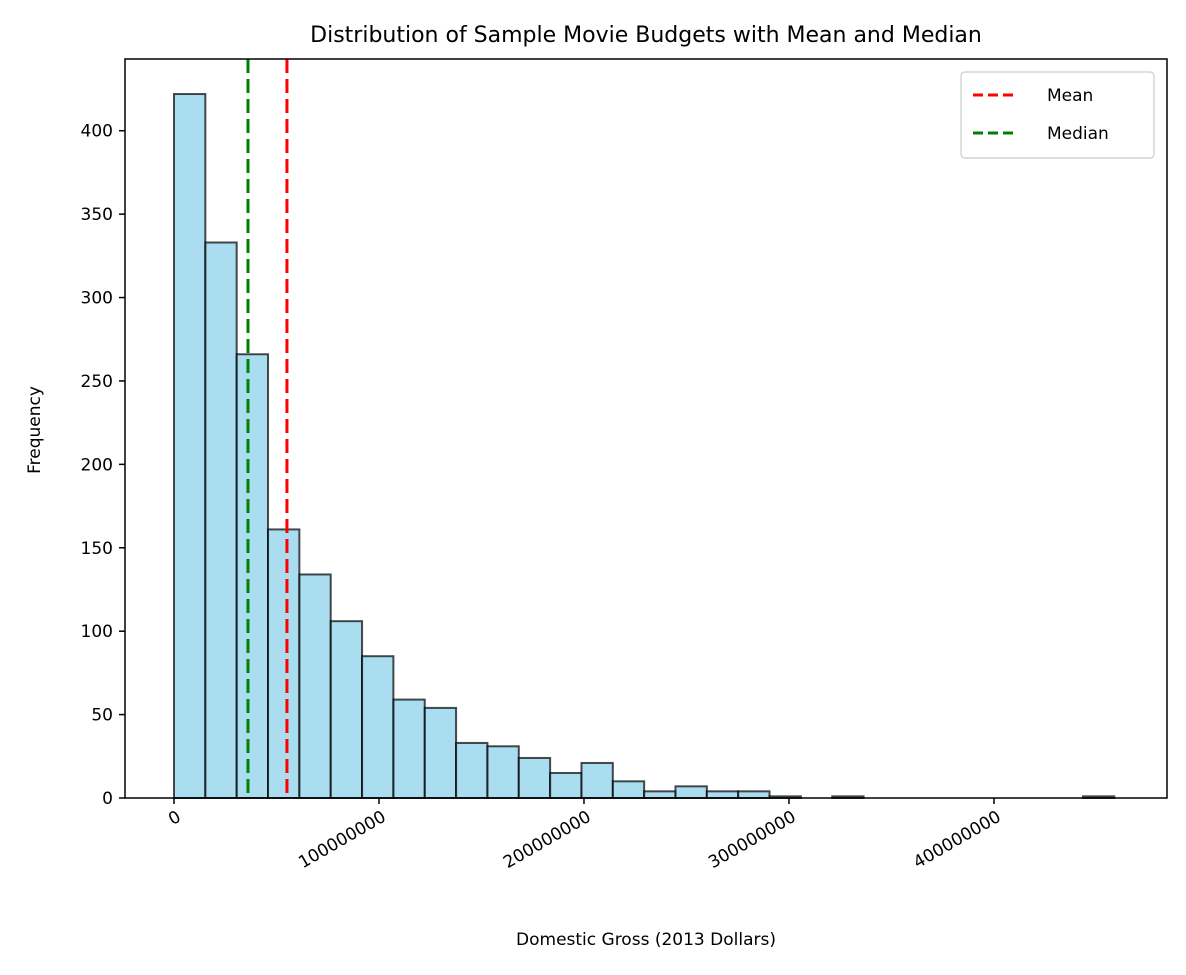 The height and width of the screenshot is (975, 1186). Describe the element at coordinates (97, 215) in the screenshot. I see `y-tick-label: 350` at that location.